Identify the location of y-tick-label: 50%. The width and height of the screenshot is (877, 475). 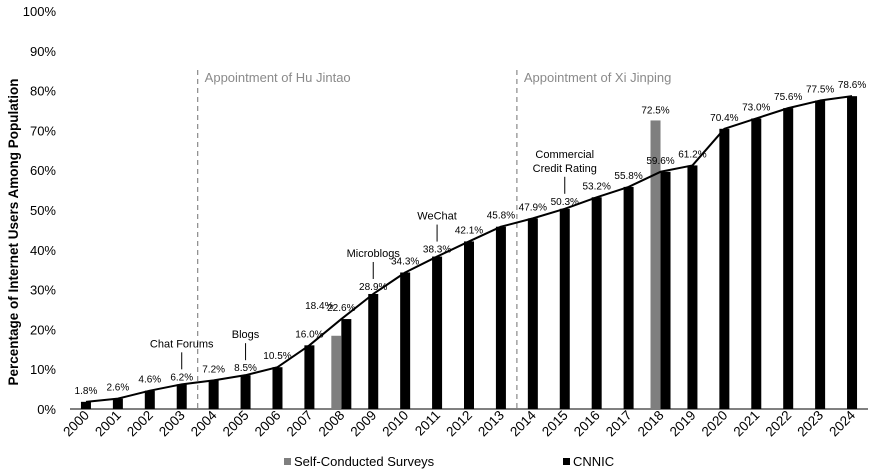
(43, 210).